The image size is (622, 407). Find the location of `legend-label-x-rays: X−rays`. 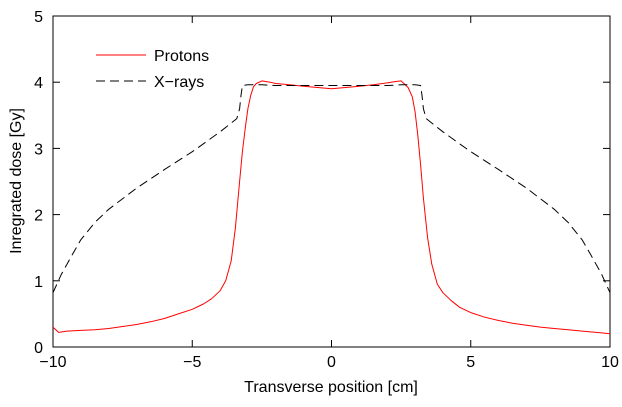

legend-label-x-rays: X−rays is located at coordinates (179, 82).